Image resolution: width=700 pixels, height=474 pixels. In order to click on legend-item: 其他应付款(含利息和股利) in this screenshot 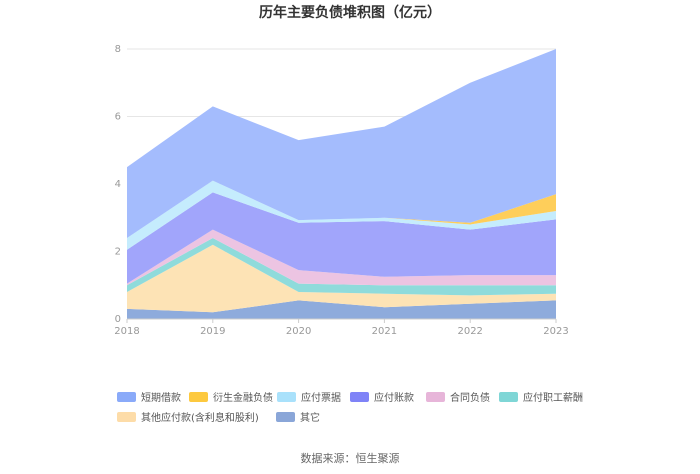, I will do `click(188, 417)`.